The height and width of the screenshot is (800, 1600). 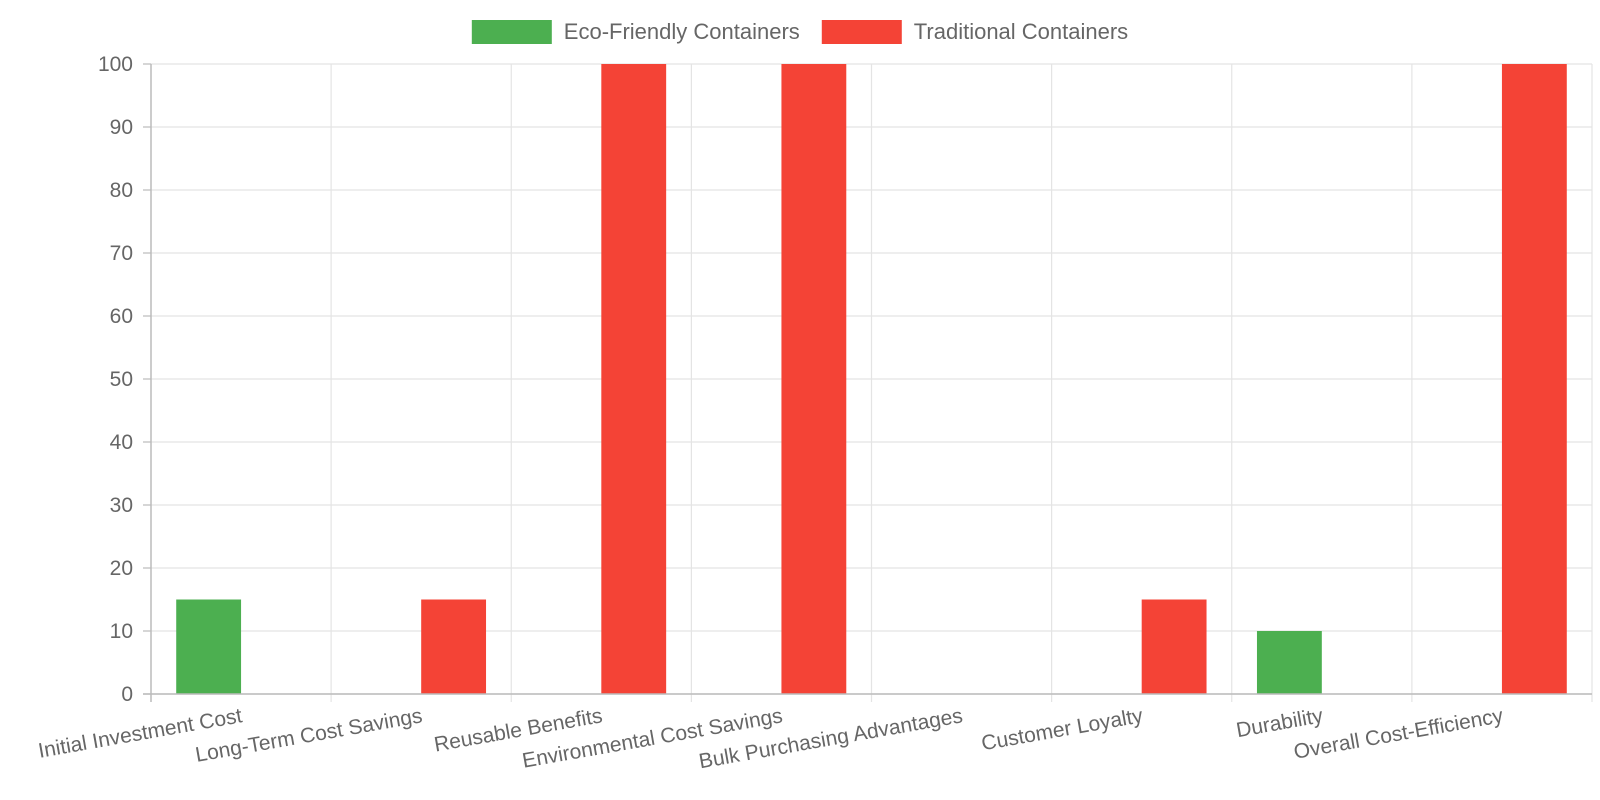 I want to click on y-tick-label: 80, so click(x=121, y=190).